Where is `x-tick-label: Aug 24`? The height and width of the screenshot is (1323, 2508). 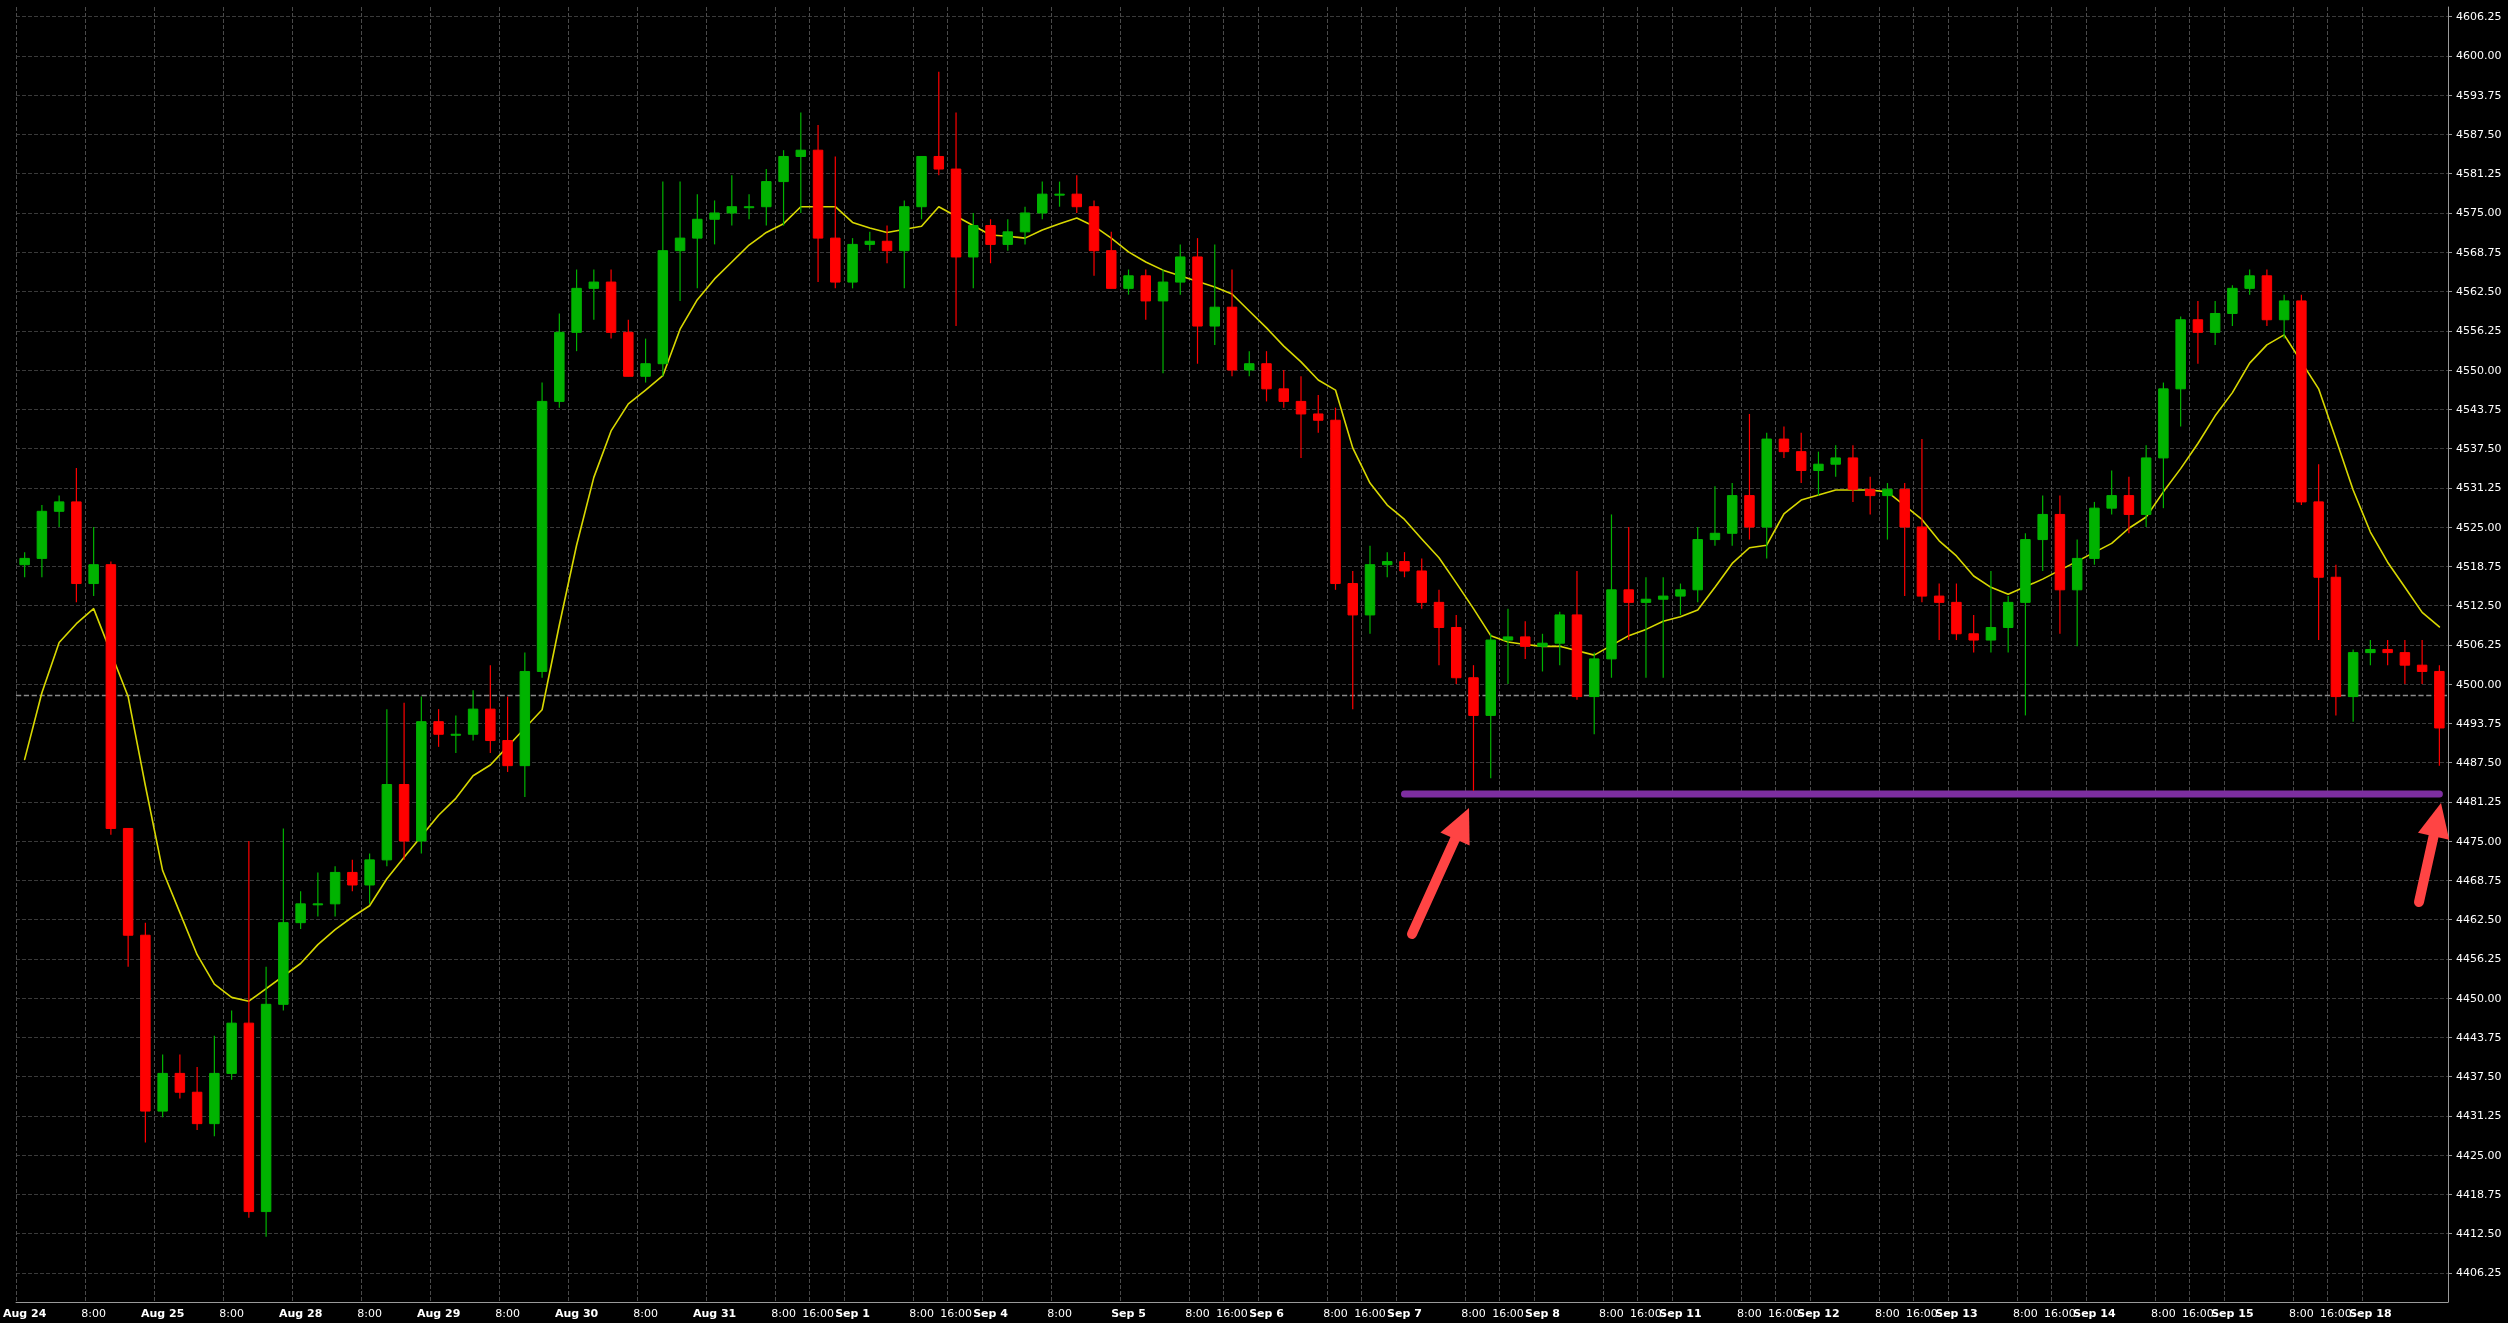
x-tick-label: Aug 24 is located at coordinates (24, 1313).